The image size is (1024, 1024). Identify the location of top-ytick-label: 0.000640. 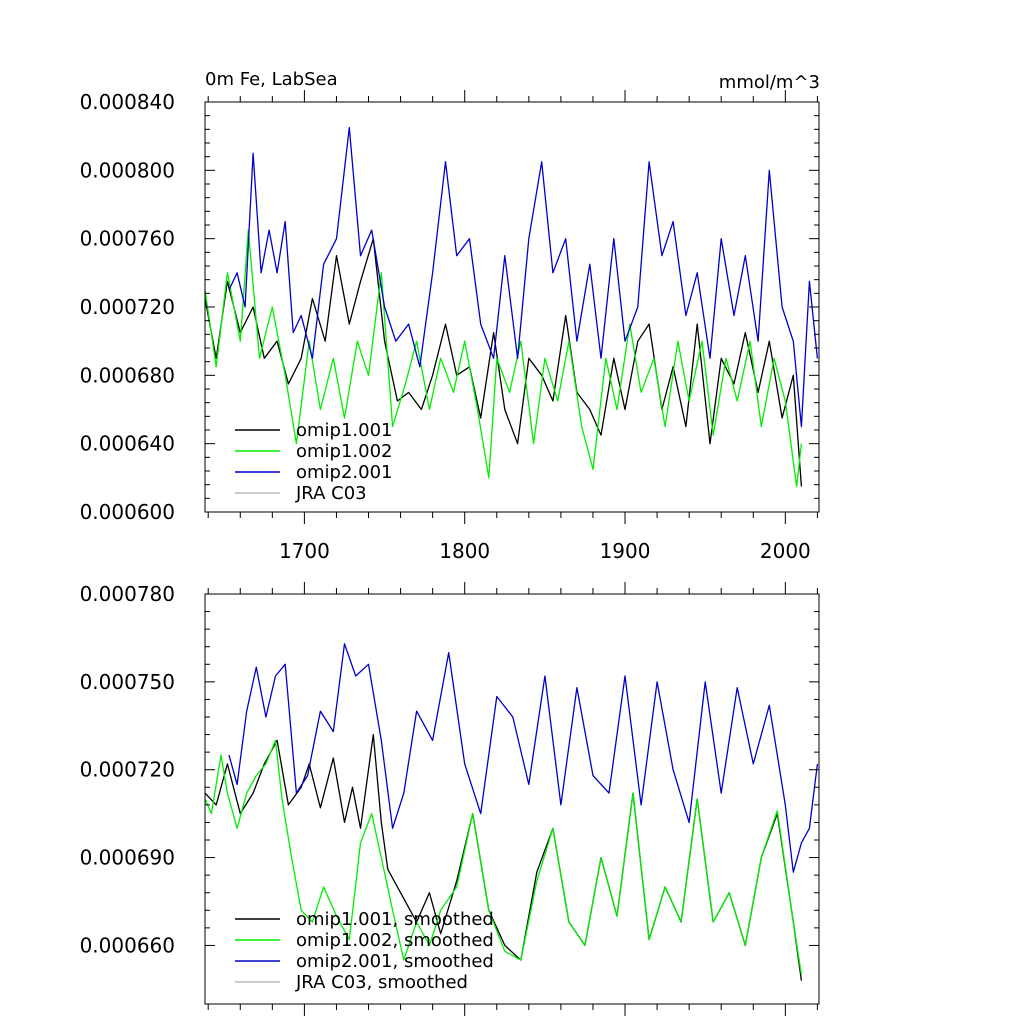
(127, 444).